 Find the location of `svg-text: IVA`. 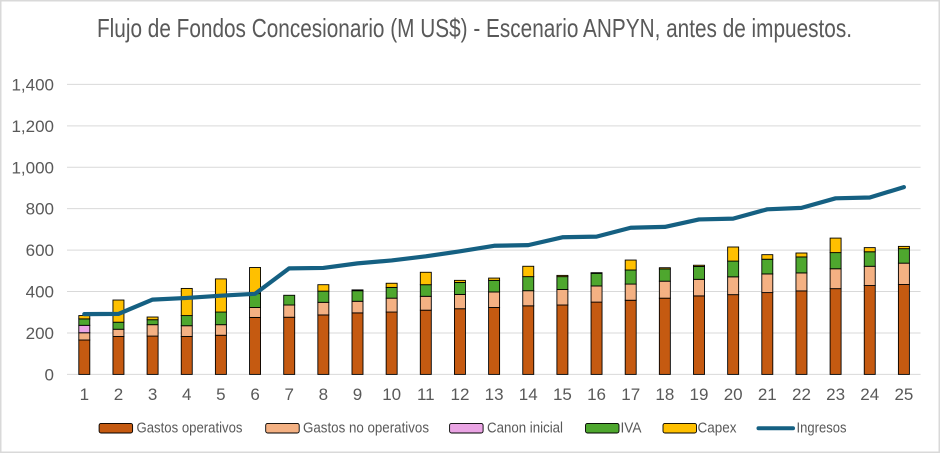

svg-text: IVA is located at coordinates (631, 428).